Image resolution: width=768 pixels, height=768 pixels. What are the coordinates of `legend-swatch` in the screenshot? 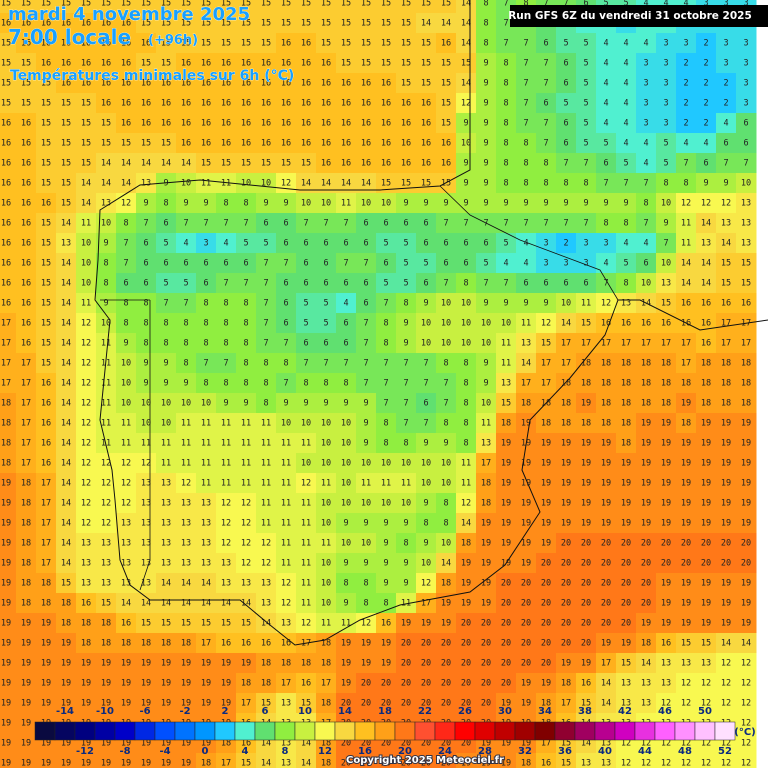 It's located at (305, 731).